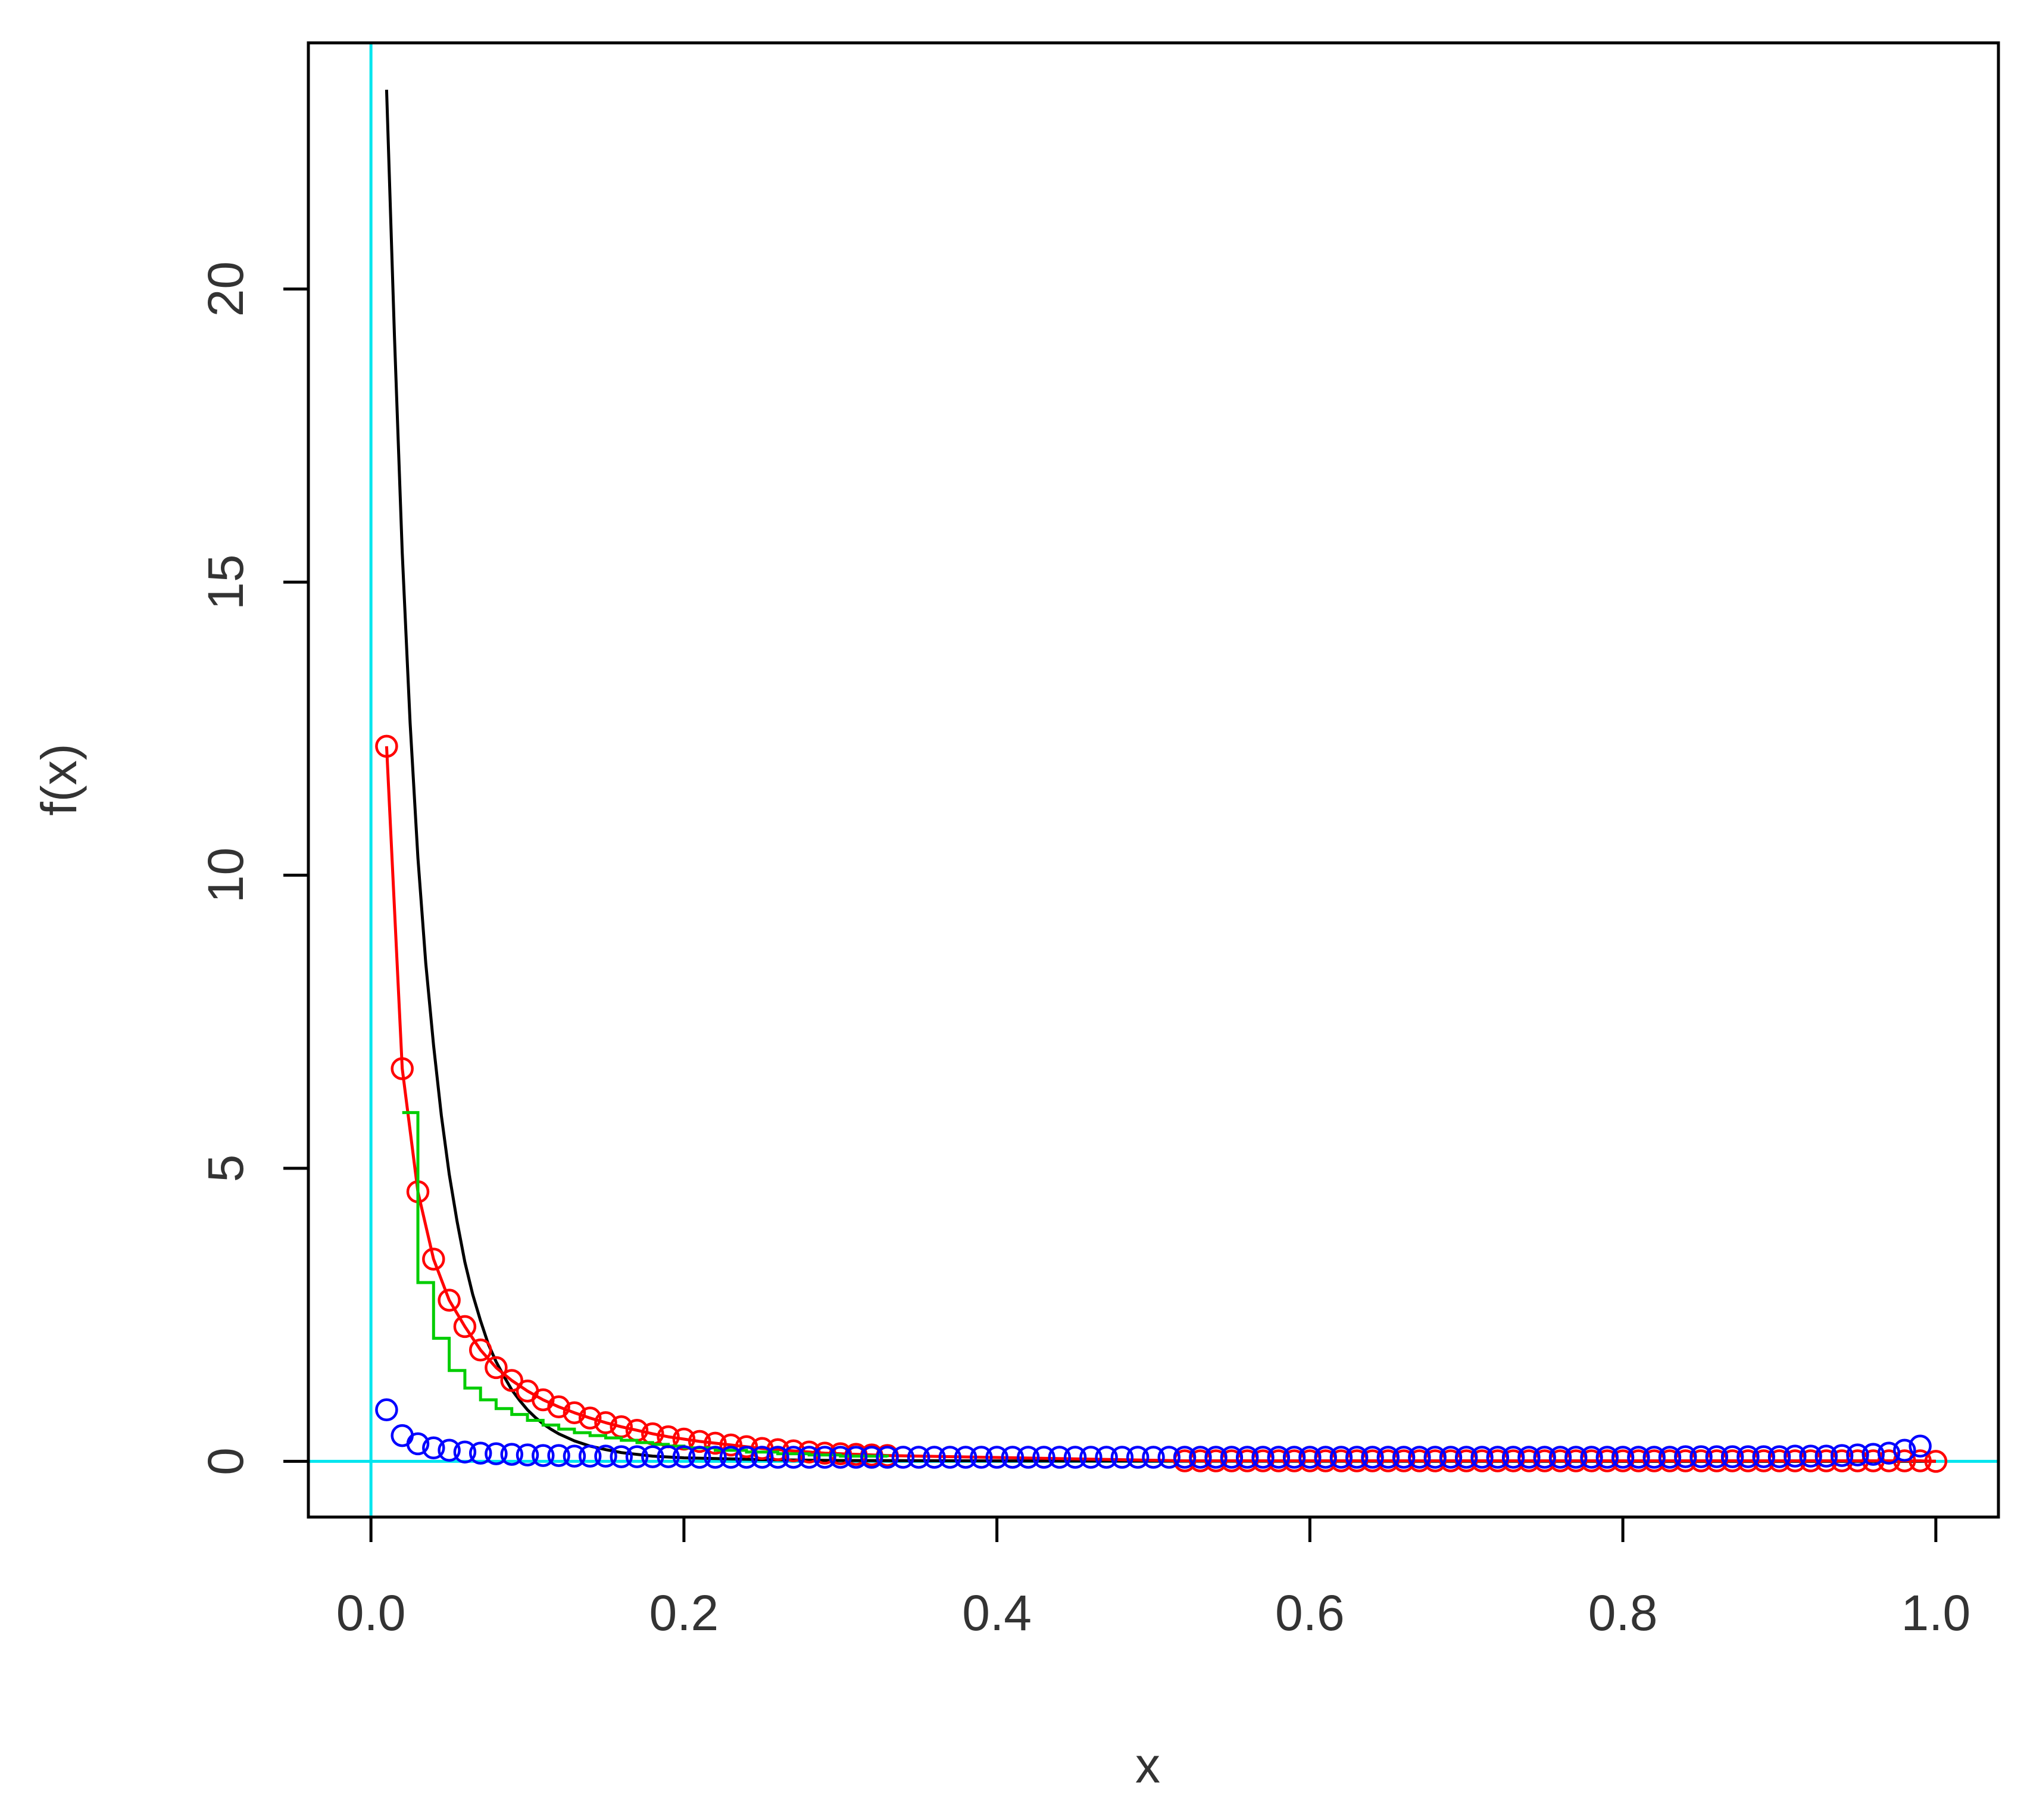 The height and width of the screenshot is (1820, 2027). I want to click on series-step-line, so click(645, 1284).